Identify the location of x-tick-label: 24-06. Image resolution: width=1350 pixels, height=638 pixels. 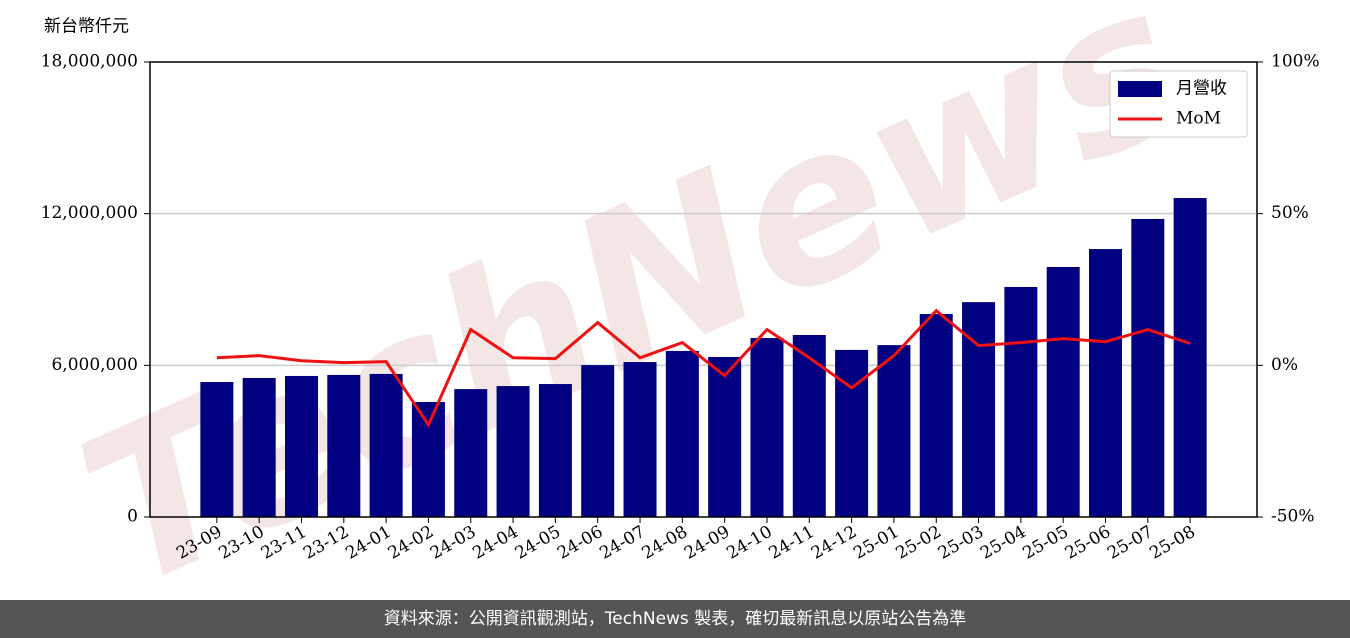
(580, 543).